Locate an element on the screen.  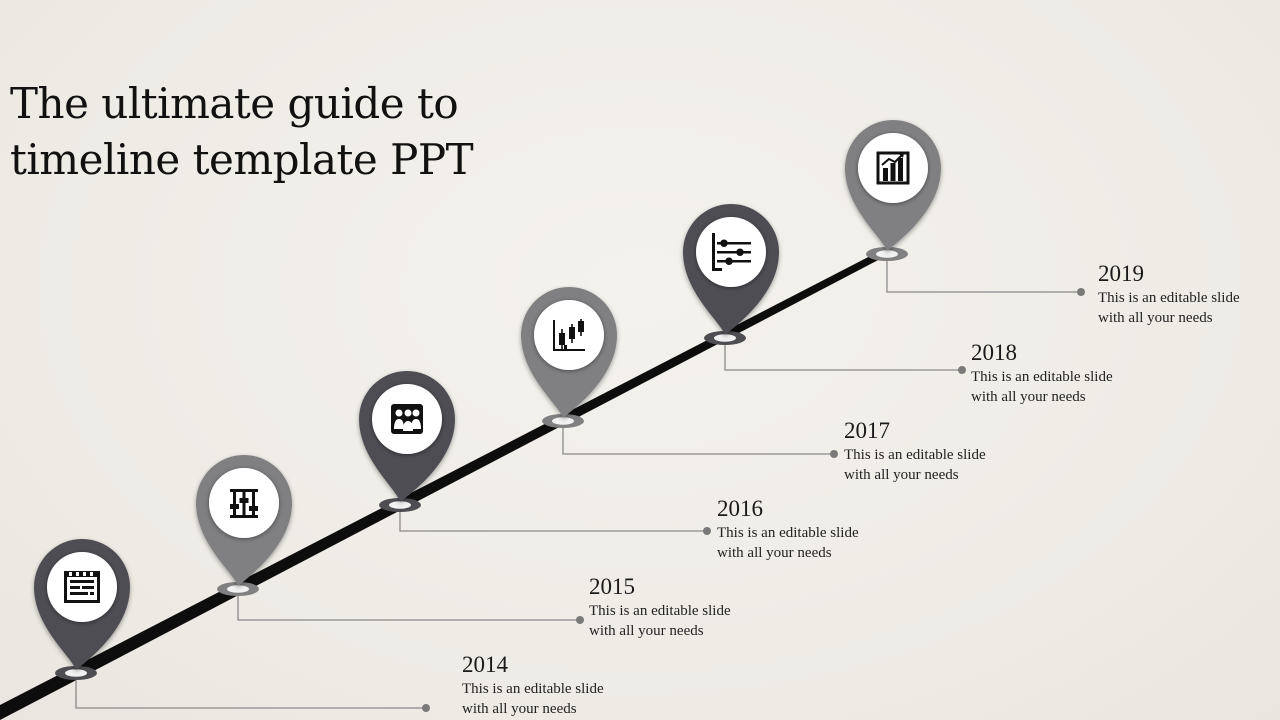
milestone-year: 2014 is located at coordinates (485, 664).